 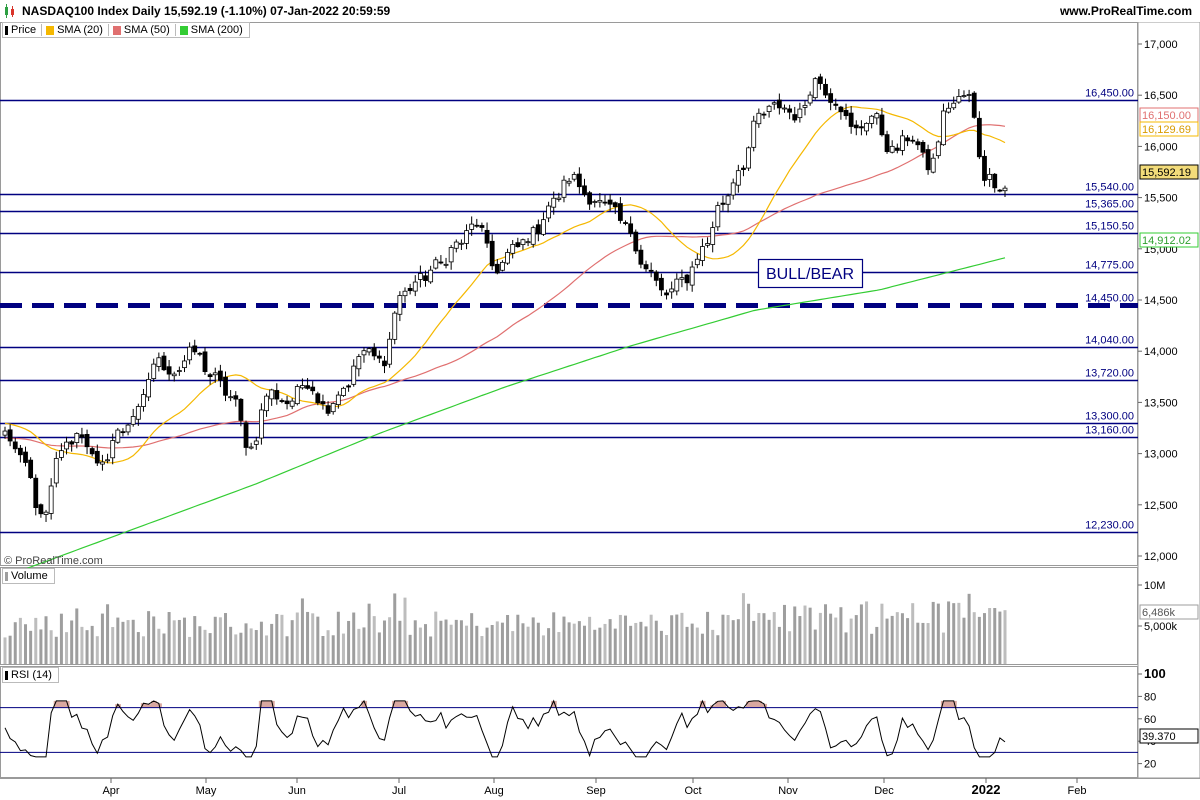 I want to click on price-tick-label: 13,000, so click(x=1161, y=455).